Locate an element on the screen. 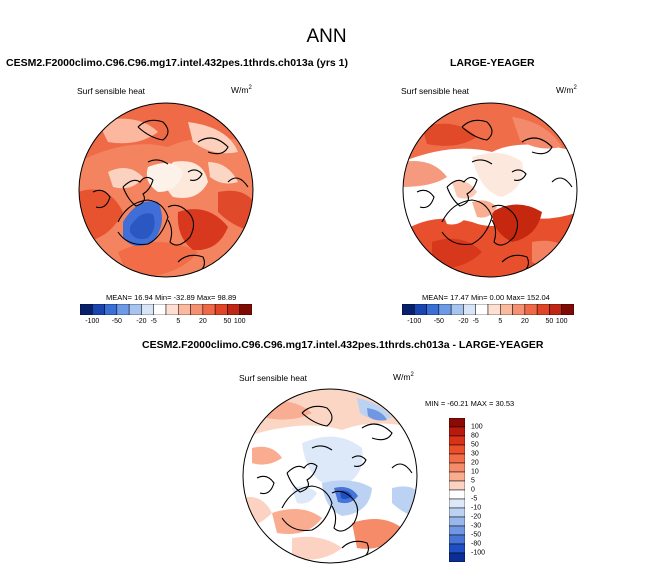  left-units-label: W/m2 is located at coordinates (241, 90).